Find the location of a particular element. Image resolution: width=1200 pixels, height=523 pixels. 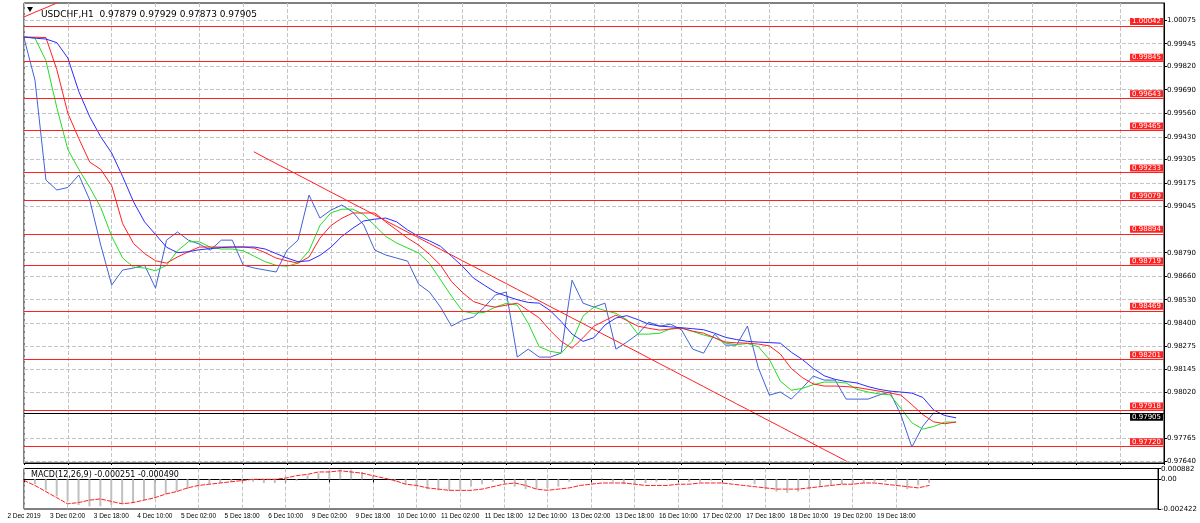

text: USDCHF,H1 0.97879 0.97929 0.97873 0.97905 is located at coordinates (149, 13).